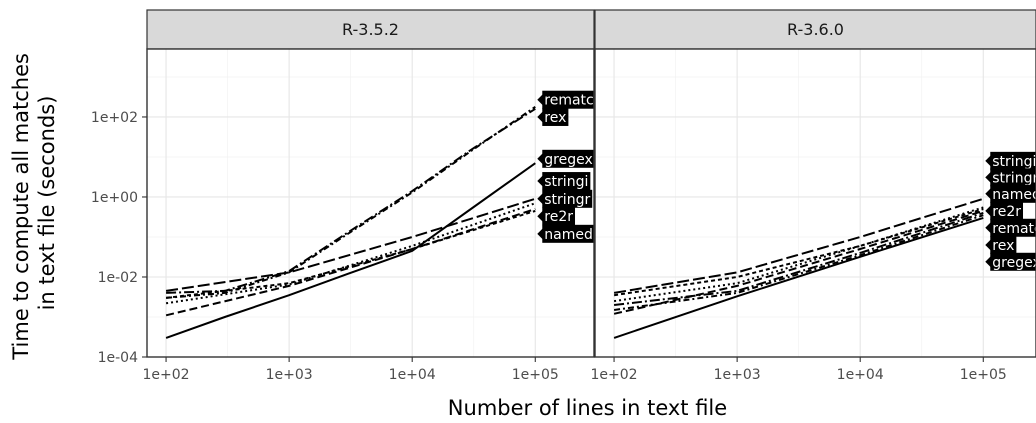 This screenshot has width=1036, height=423. Describe the element at coordinates (587, 408) in the screenshot. I see `x-axis-title: Number of lines in text file` at that location.